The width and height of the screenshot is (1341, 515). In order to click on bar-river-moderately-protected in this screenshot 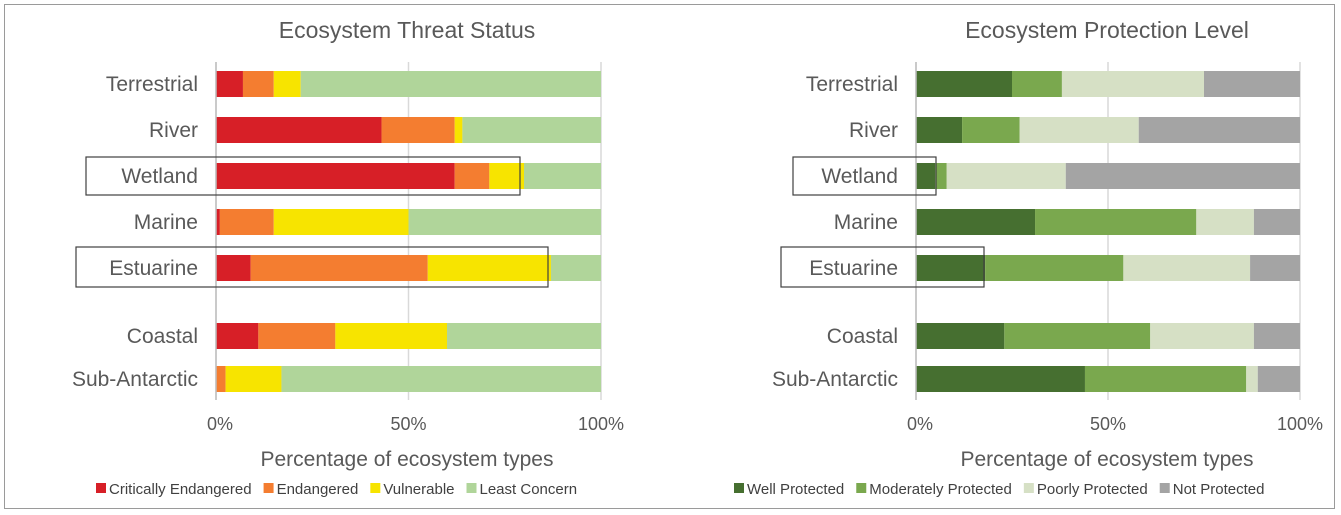, I will do `click(991, 130)`.